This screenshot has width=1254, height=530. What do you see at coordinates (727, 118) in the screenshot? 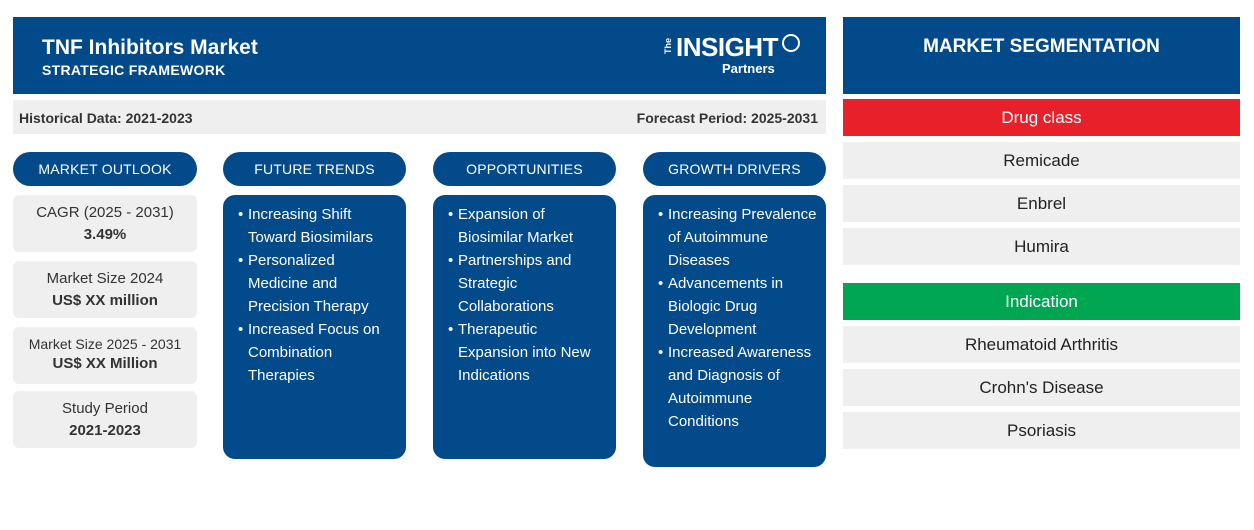
I see `forecast-period-label: Forecast Period: 2025-2031` at bounding box center [727, 118].